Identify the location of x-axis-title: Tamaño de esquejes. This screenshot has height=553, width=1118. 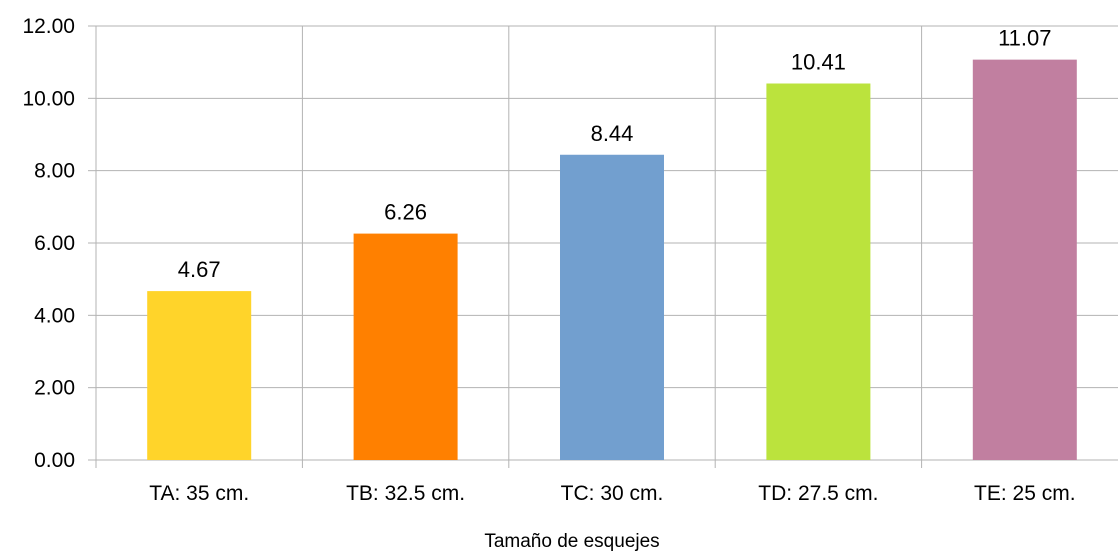
(571, 541).